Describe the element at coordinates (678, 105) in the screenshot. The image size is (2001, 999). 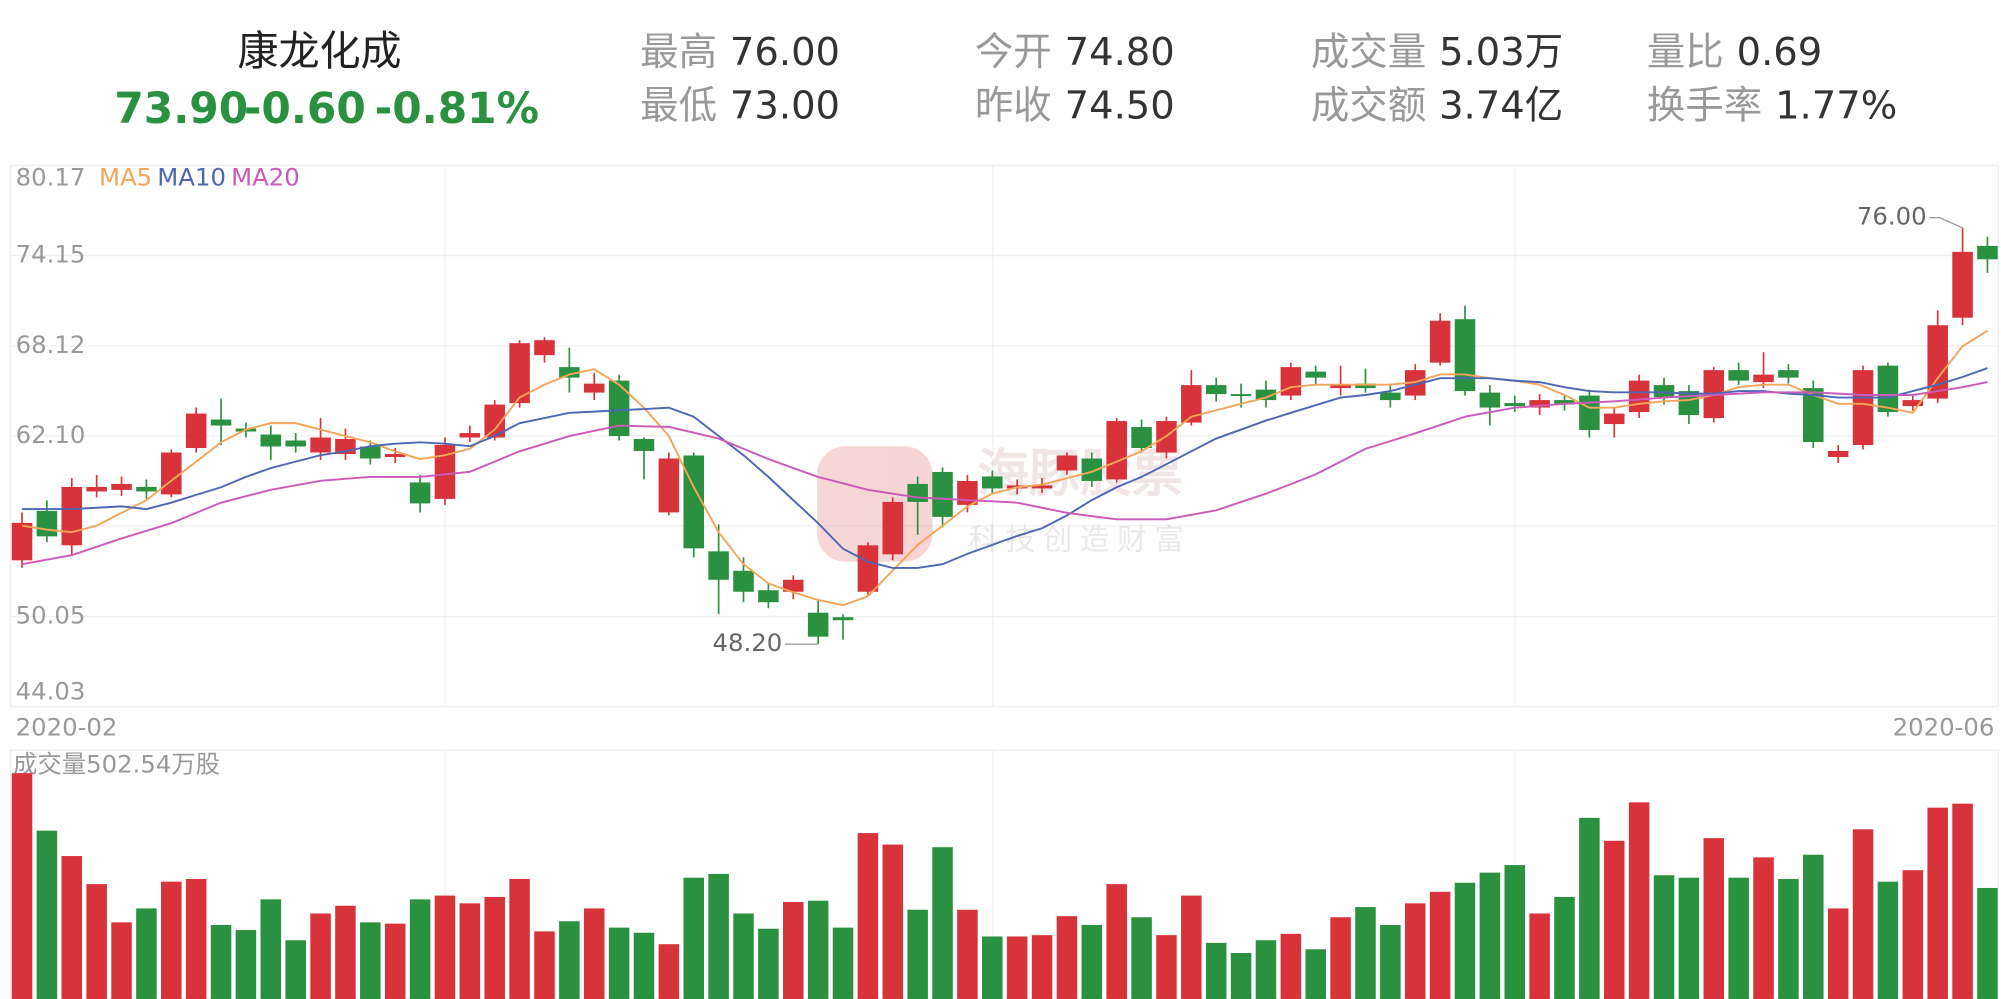
I see `stat-label: 最低` at that location.